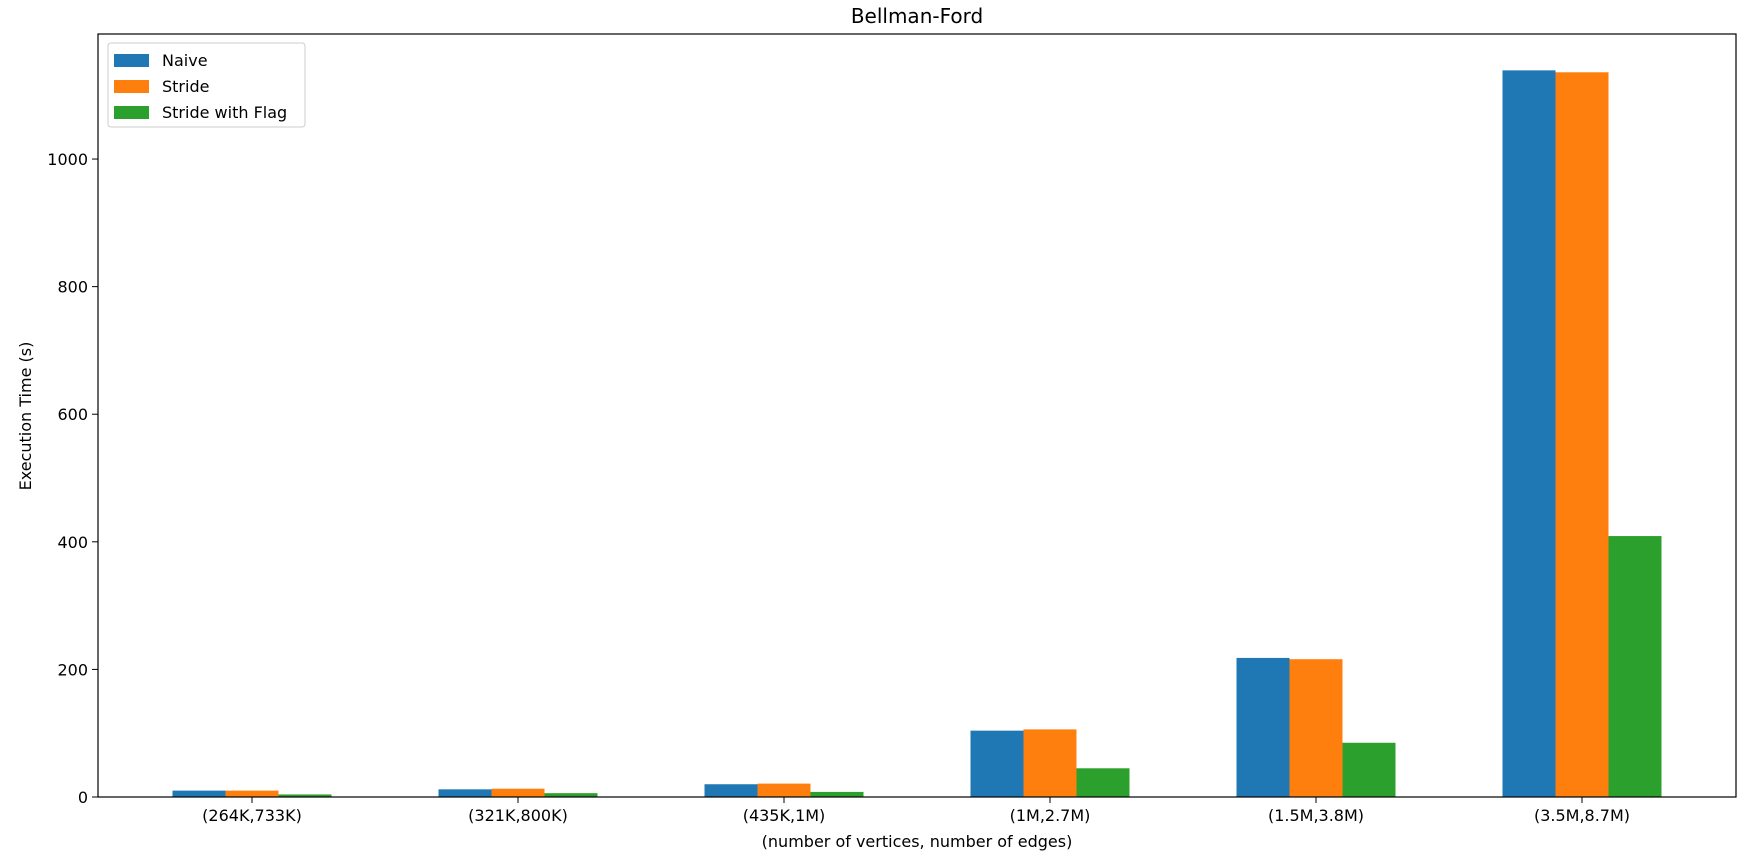 The height and width of the screenshot is (855, 1749). What do you see at coordinates (518, 815) in the screenshot?
I see `x-tick-label: (321K,800K)` at bounding box center [518, 815].